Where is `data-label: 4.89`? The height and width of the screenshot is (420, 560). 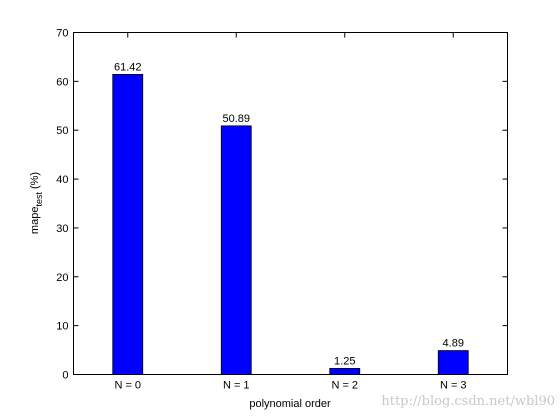 data-label: 4.89 is located at coordinates (453, 344).